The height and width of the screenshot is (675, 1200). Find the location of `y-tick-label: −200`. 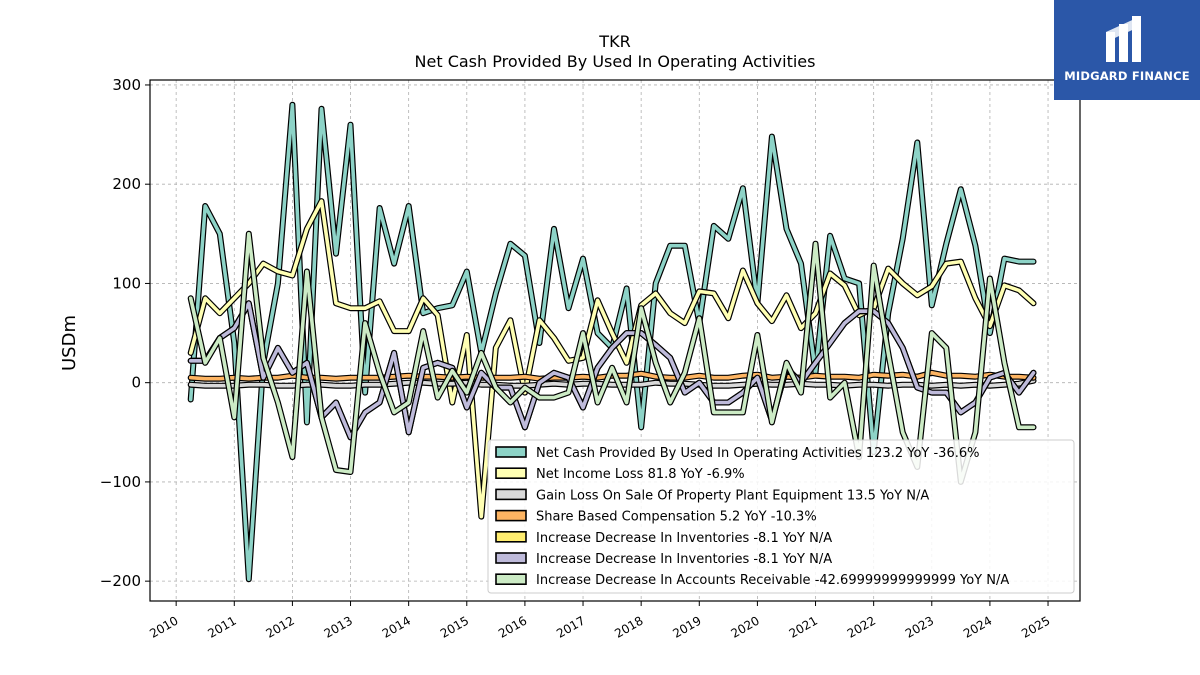

y-tick-label: −200 is located at coordinates (120, 581).